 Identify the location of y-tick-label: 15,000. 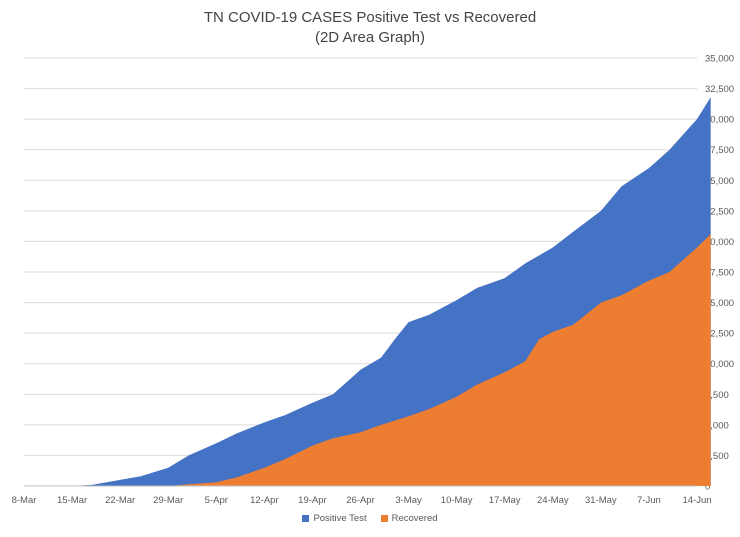
(719, 303).